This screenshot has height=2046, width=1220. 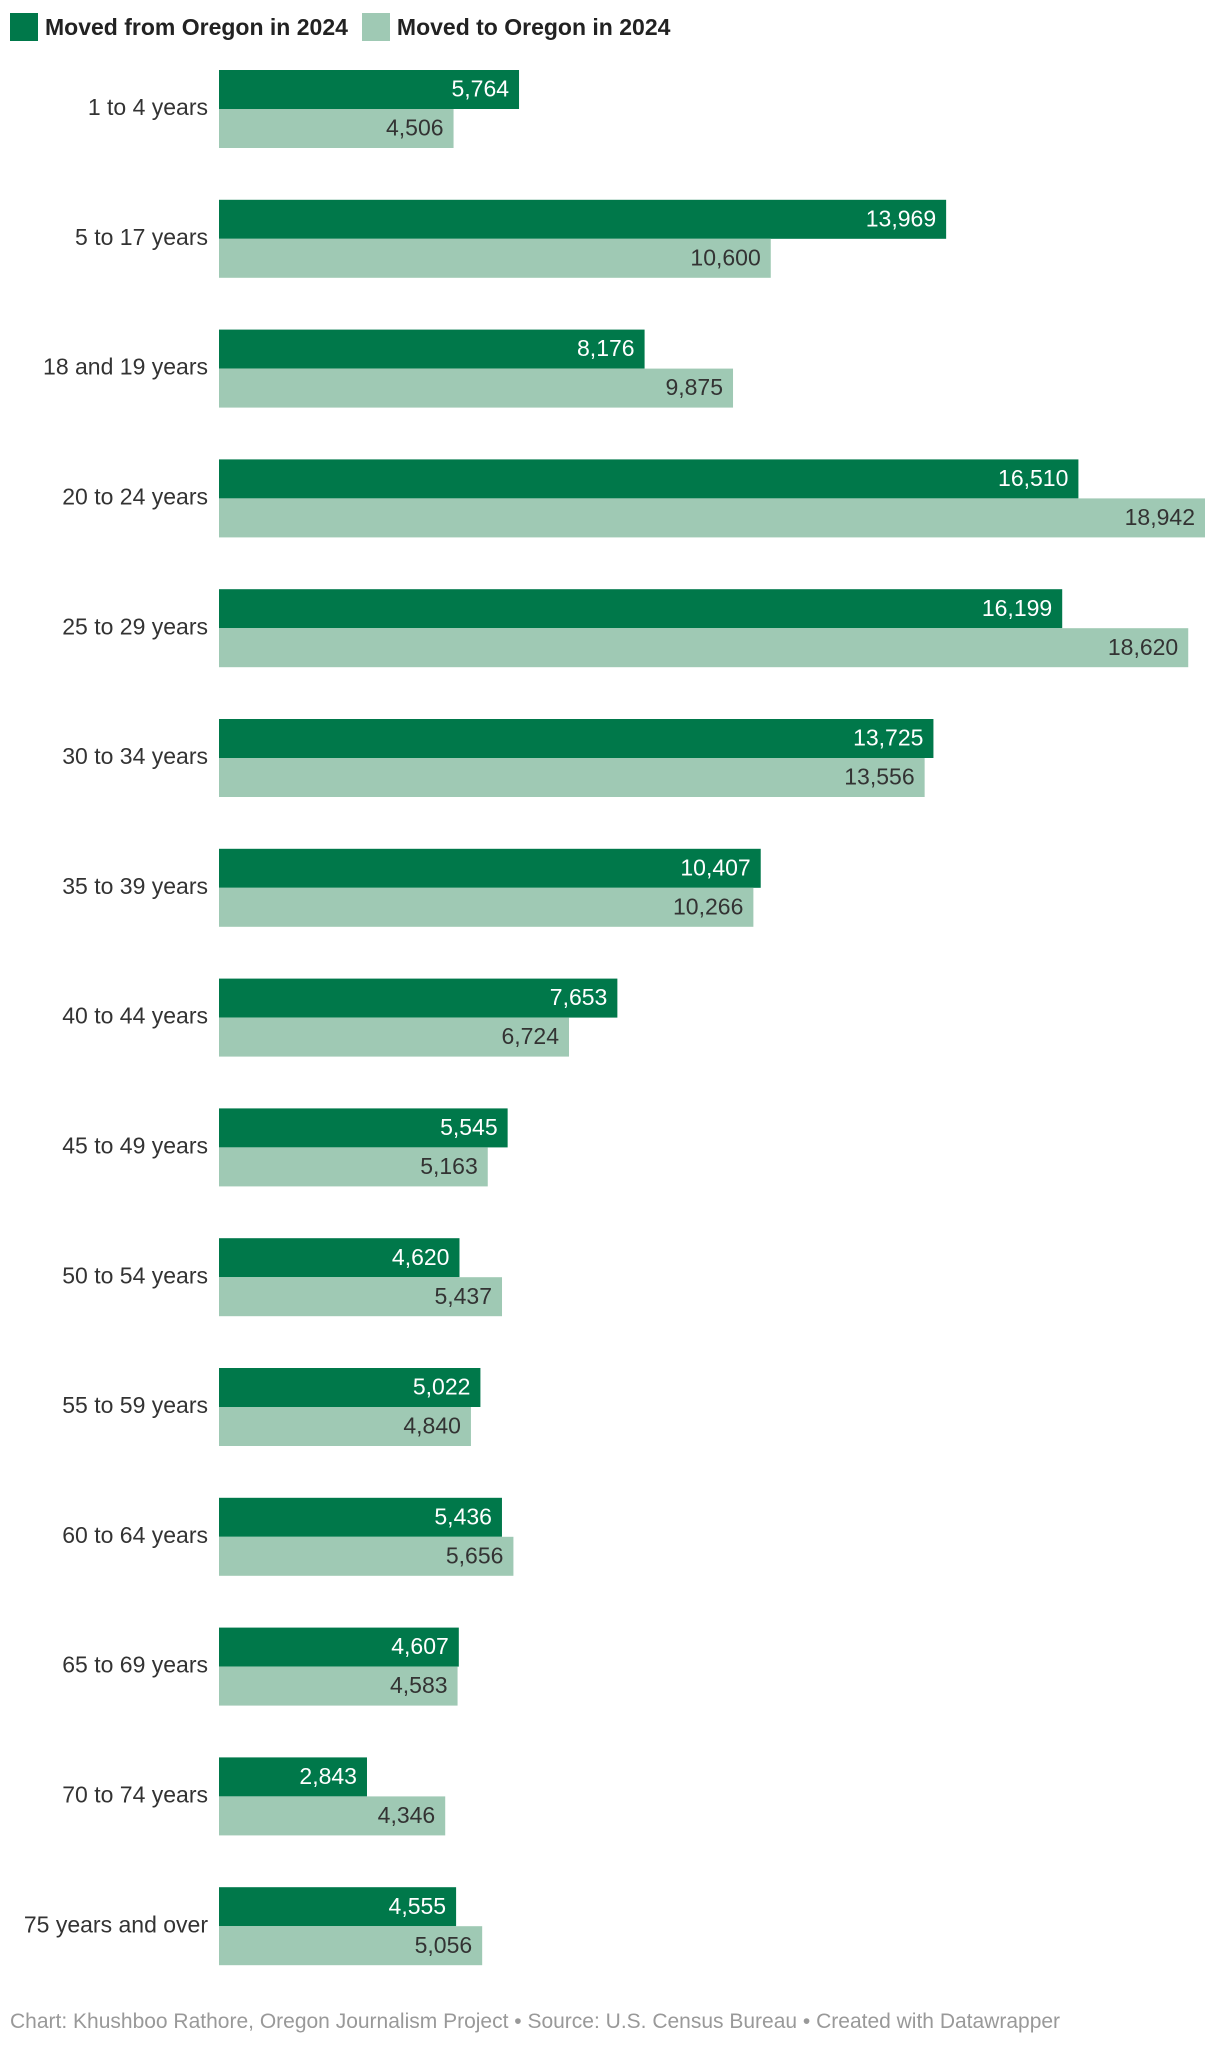 I want to click on category-group: 55 to 59 years 5,022 4,840, so click(x=271, y=1407).